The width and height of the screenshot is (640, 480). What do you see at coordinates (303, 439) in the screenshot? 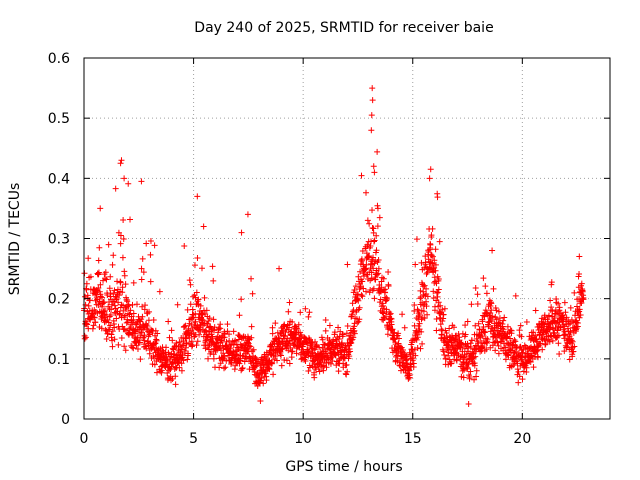
I see `x-tick-label: 10` at bounding box center [303, 439].